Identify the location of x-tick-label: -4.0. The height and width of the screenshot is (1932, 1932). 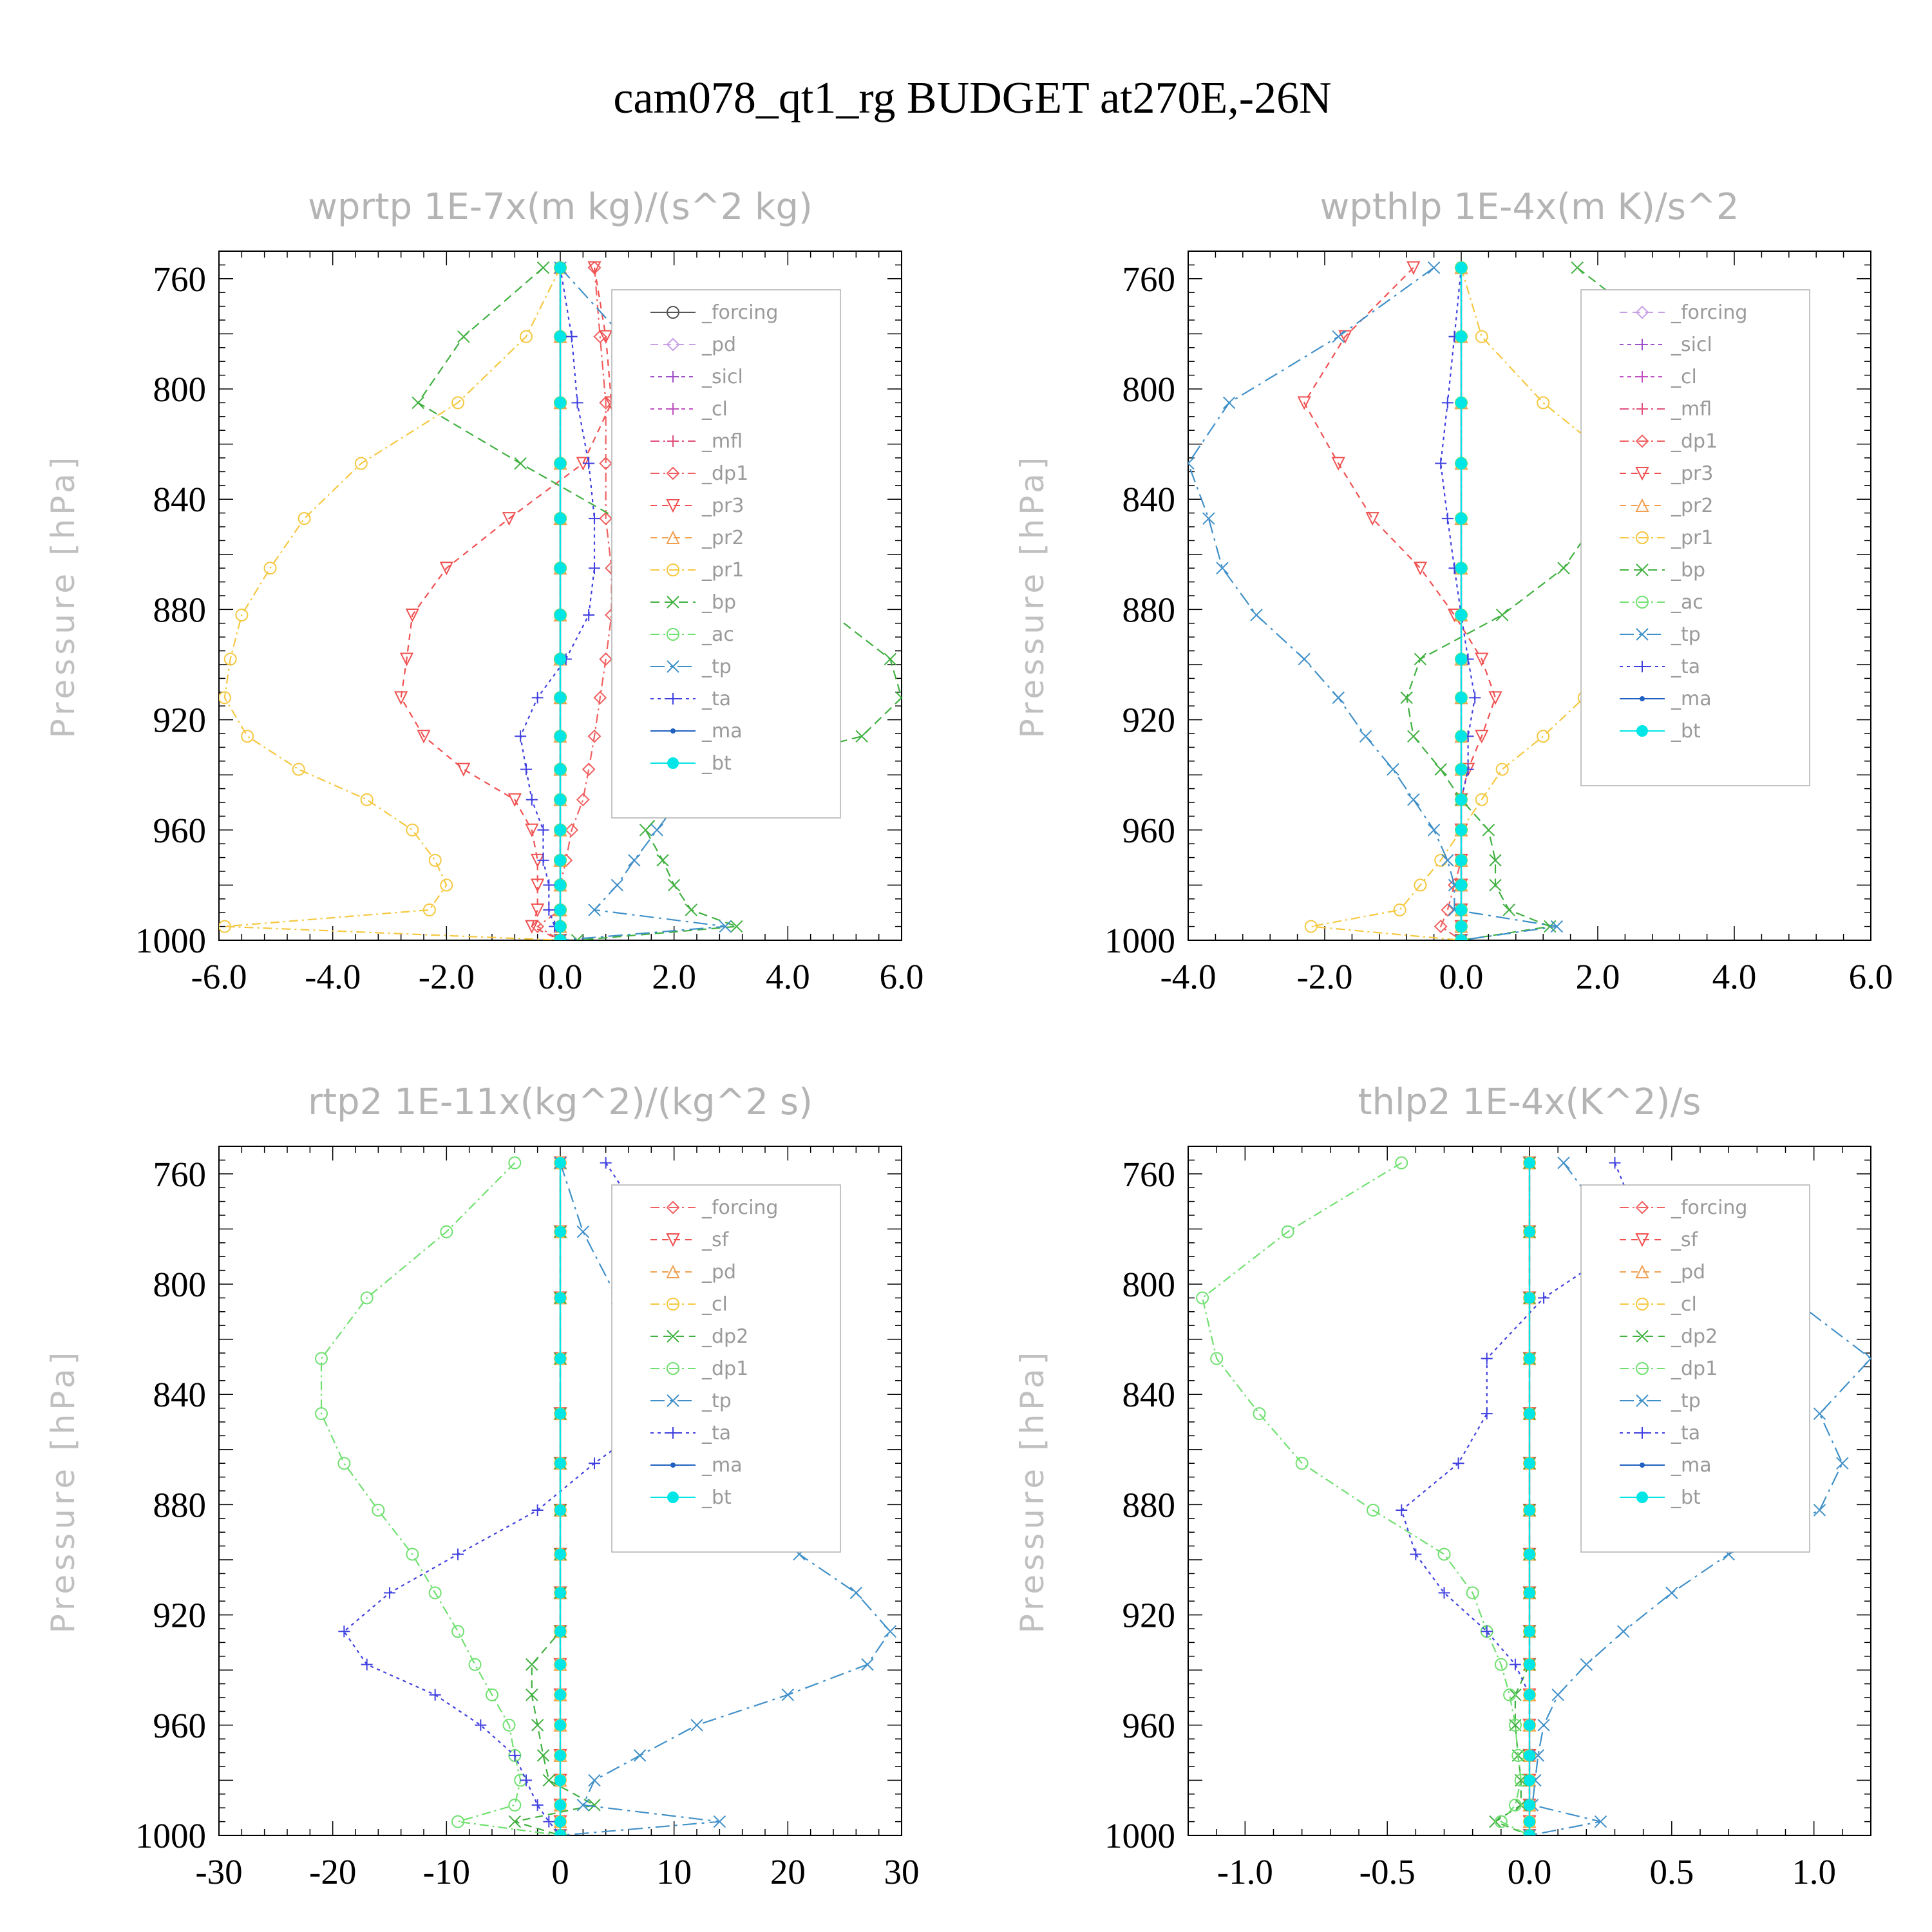
(333, 976).